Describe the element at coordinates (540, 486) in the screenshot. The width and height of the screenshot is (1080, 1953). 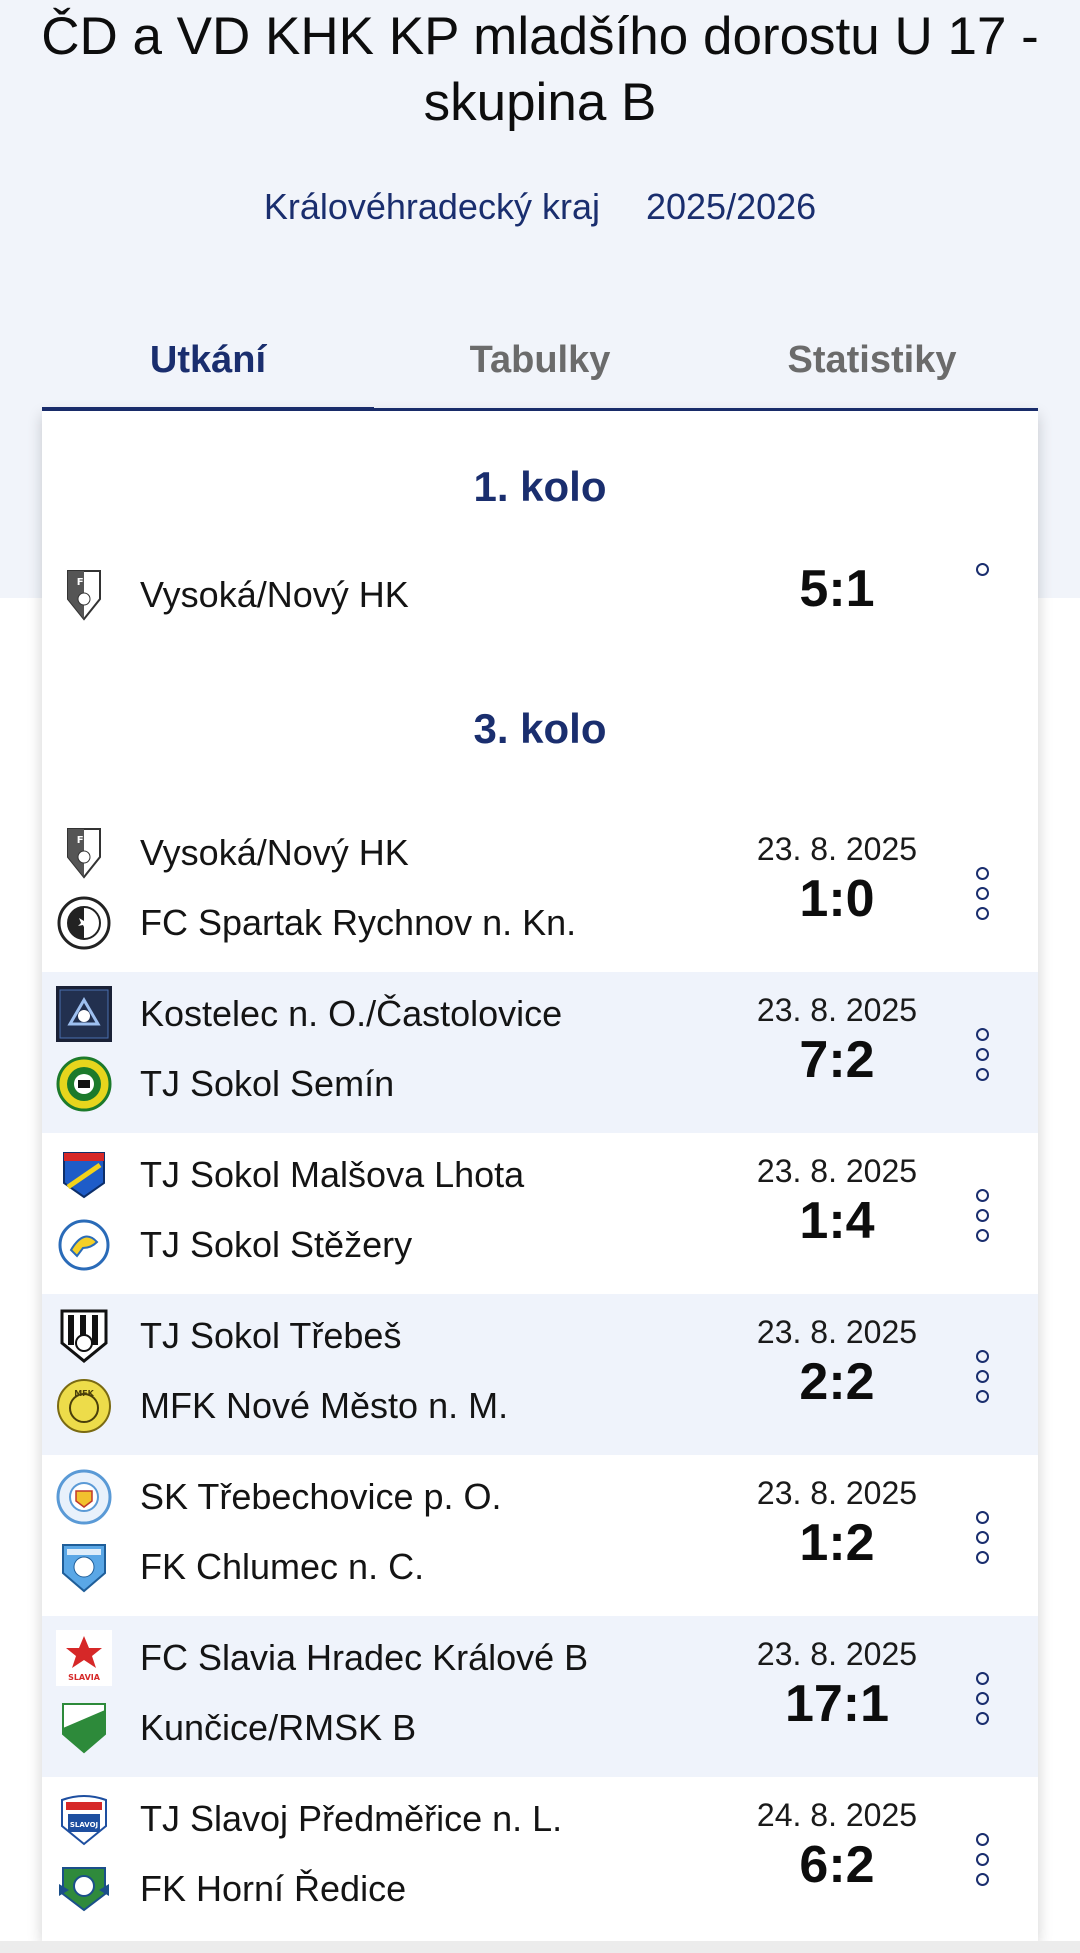
I see `round-title: 1. kolo` at that location.